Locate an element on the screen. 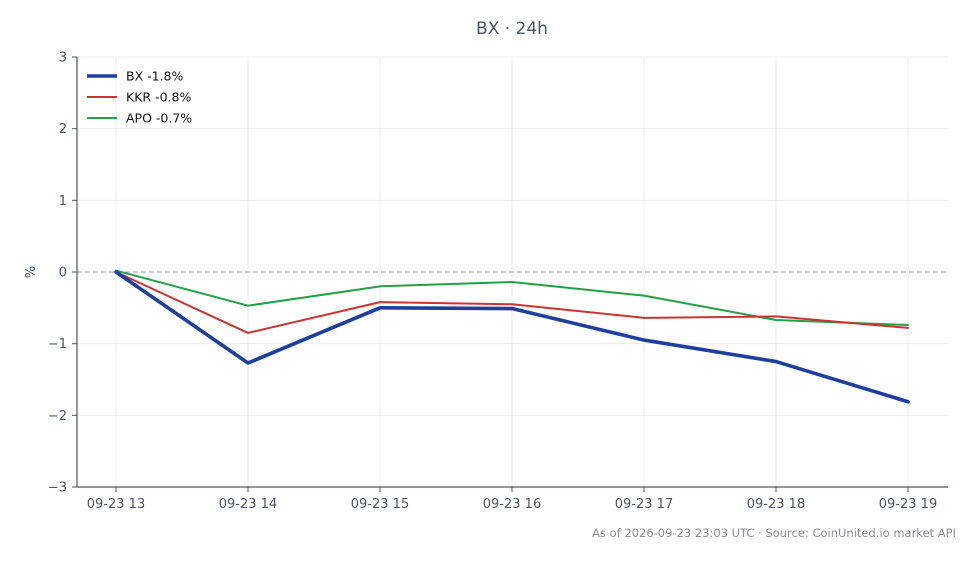 The image size is (980, 564). x-tick-label: 09-23 14 is located at coordinates (248, 504).